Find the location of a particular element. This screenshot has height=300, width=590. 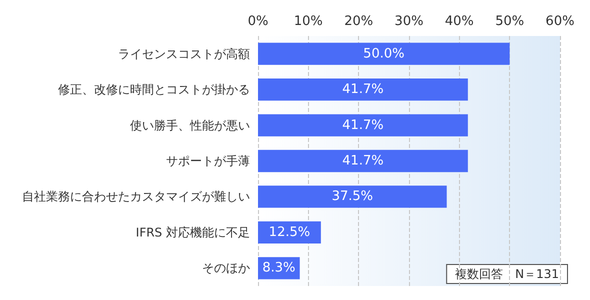

y-tick-label: サポートが手薄 is located at coordinates (208, 161).